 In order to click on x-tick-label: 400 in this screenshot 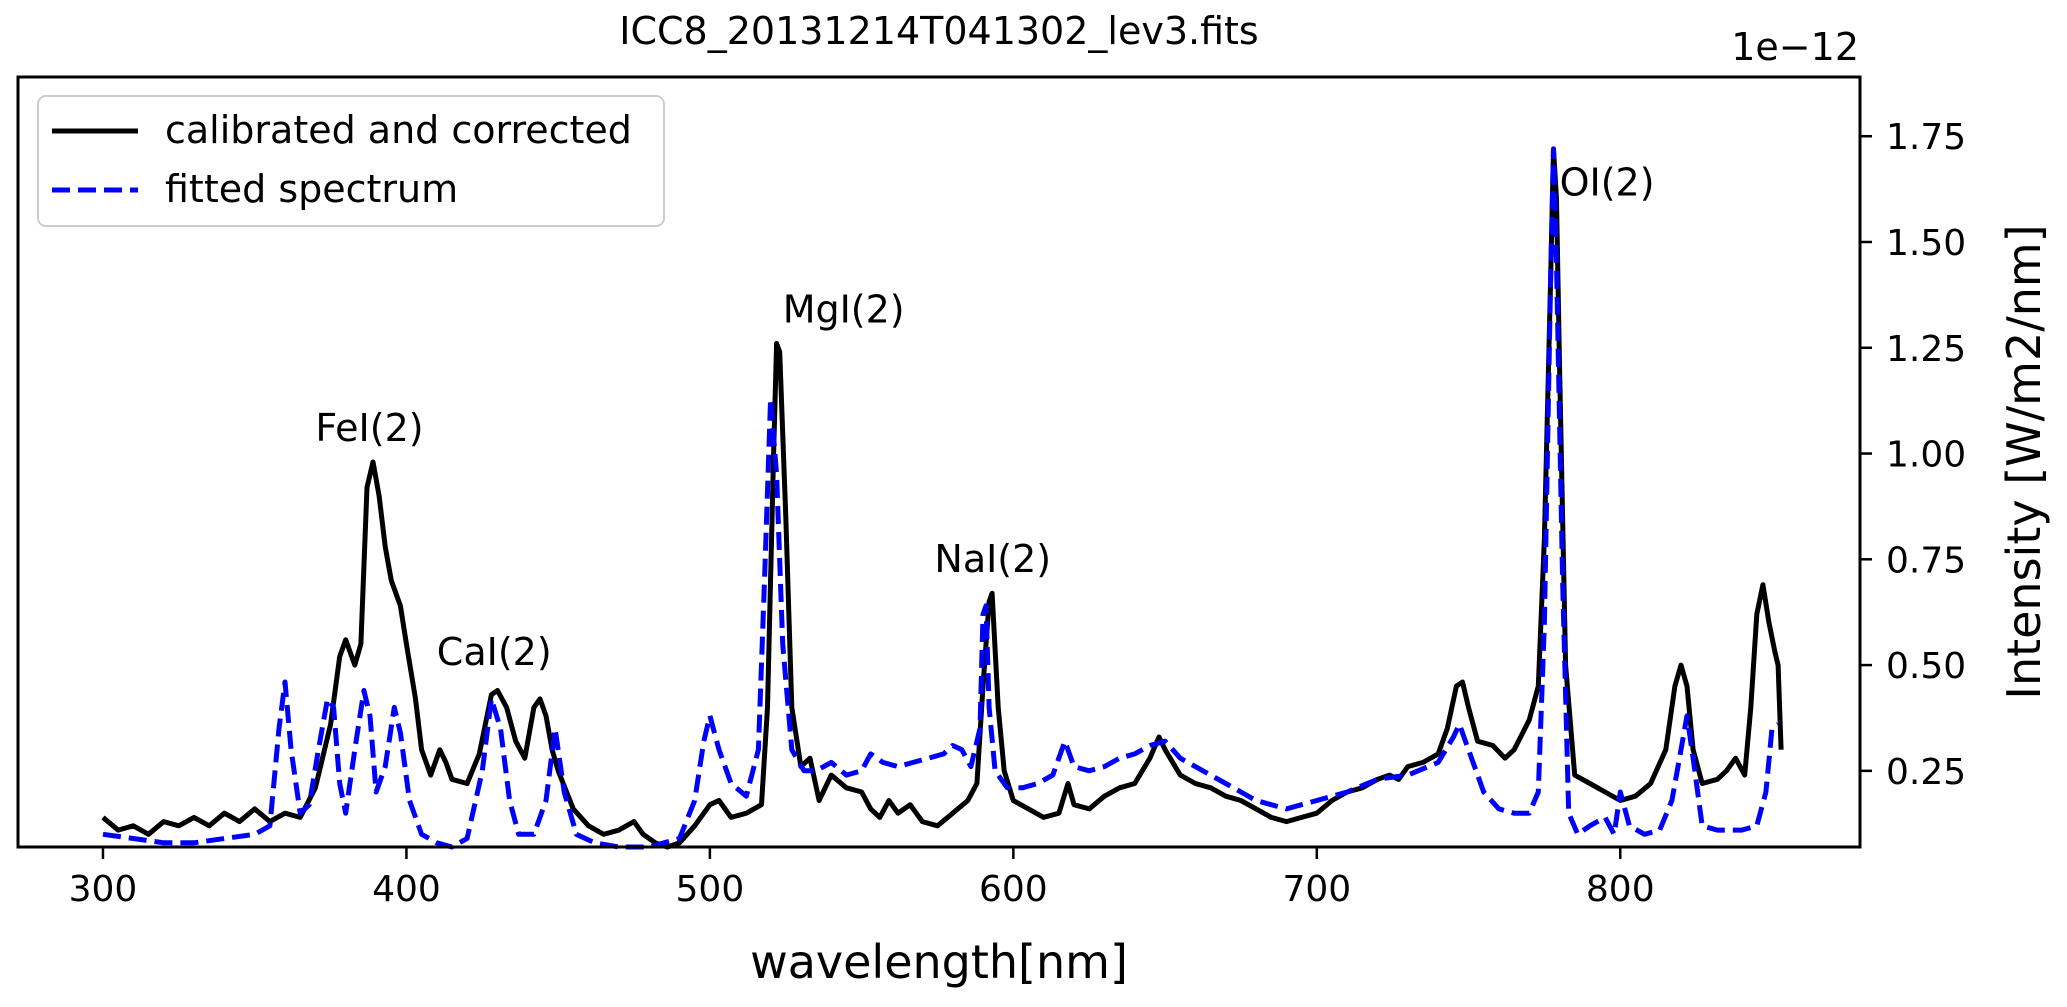, I will do `click(406, 889)`.